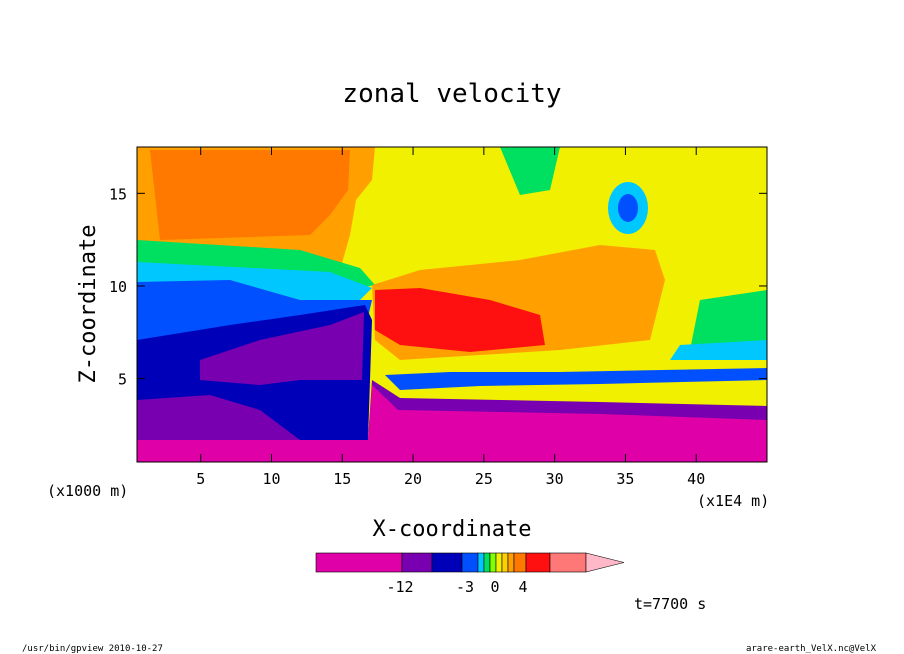 This screenshot has width=904, height=654. Describe the element at coordinates (718, 350) in the screenshot. I see `field-band-cyan-right` at that location.